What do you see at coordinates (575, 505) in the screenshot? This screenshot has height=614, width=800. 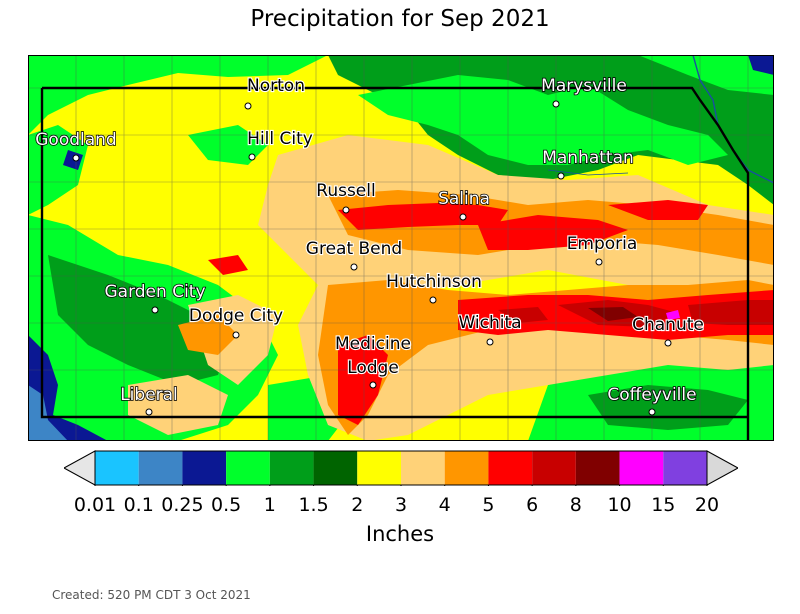 I see `colorbar-tick-label: 8` at bounding box center [575, 505].